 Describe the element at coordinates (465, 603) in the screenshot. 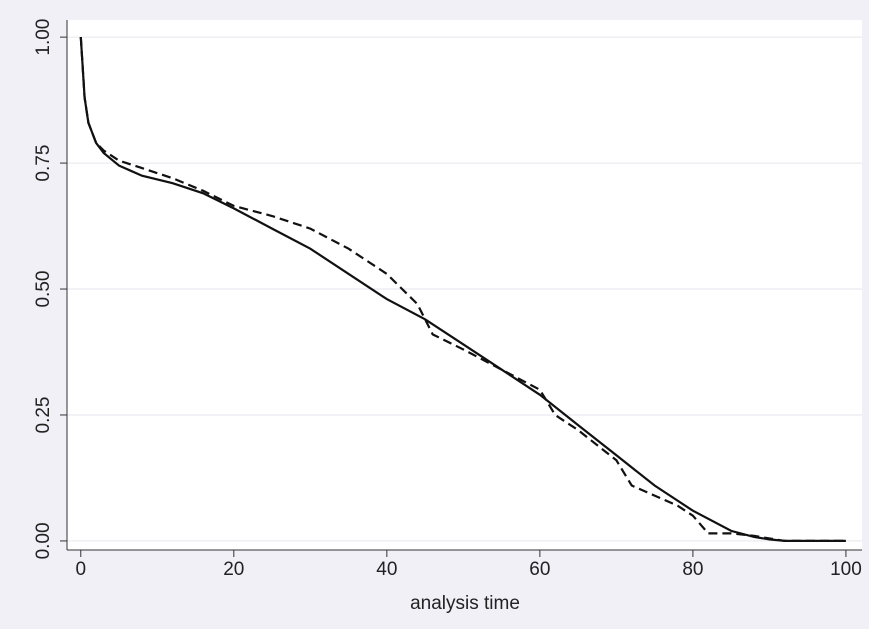

I see `x-axis-label: analysis time` at that location.